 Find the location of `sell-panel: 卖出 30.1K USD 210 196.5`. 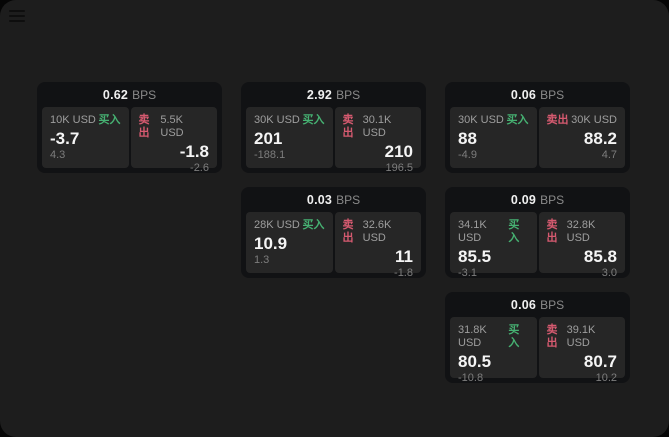

sell-panel: 卖出 30.1K USD 210 196.5 is located at coordinates (377, 140).